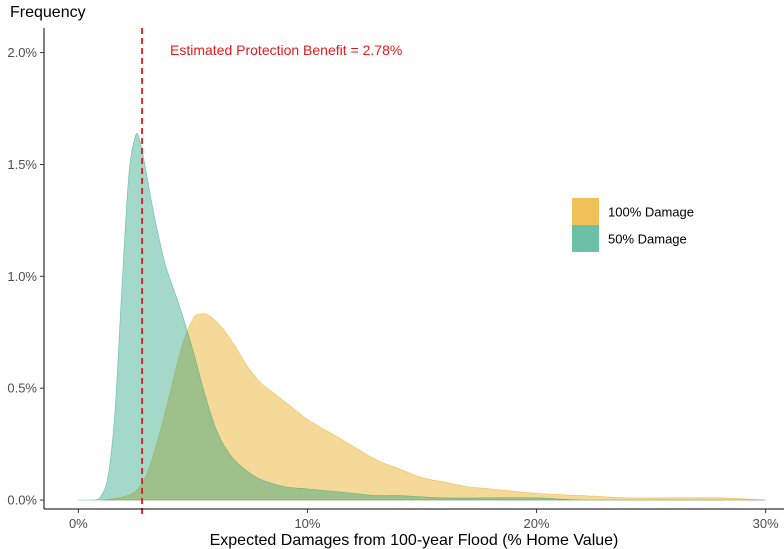  I want to click on y-tick-label: 0.0%, so click(22, 500).